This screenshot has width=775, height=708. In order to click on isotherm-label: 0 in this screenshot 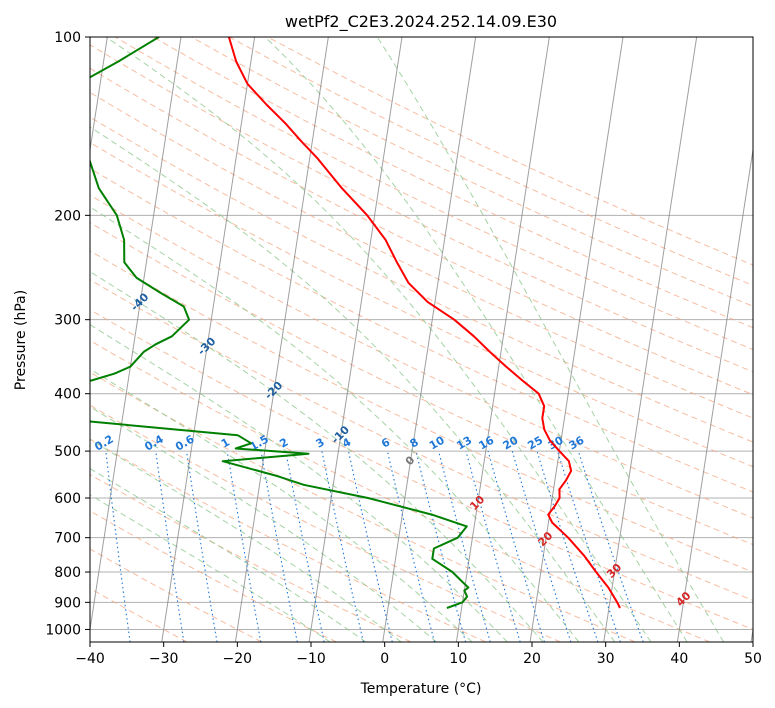, I will do `click(410, 460)`.